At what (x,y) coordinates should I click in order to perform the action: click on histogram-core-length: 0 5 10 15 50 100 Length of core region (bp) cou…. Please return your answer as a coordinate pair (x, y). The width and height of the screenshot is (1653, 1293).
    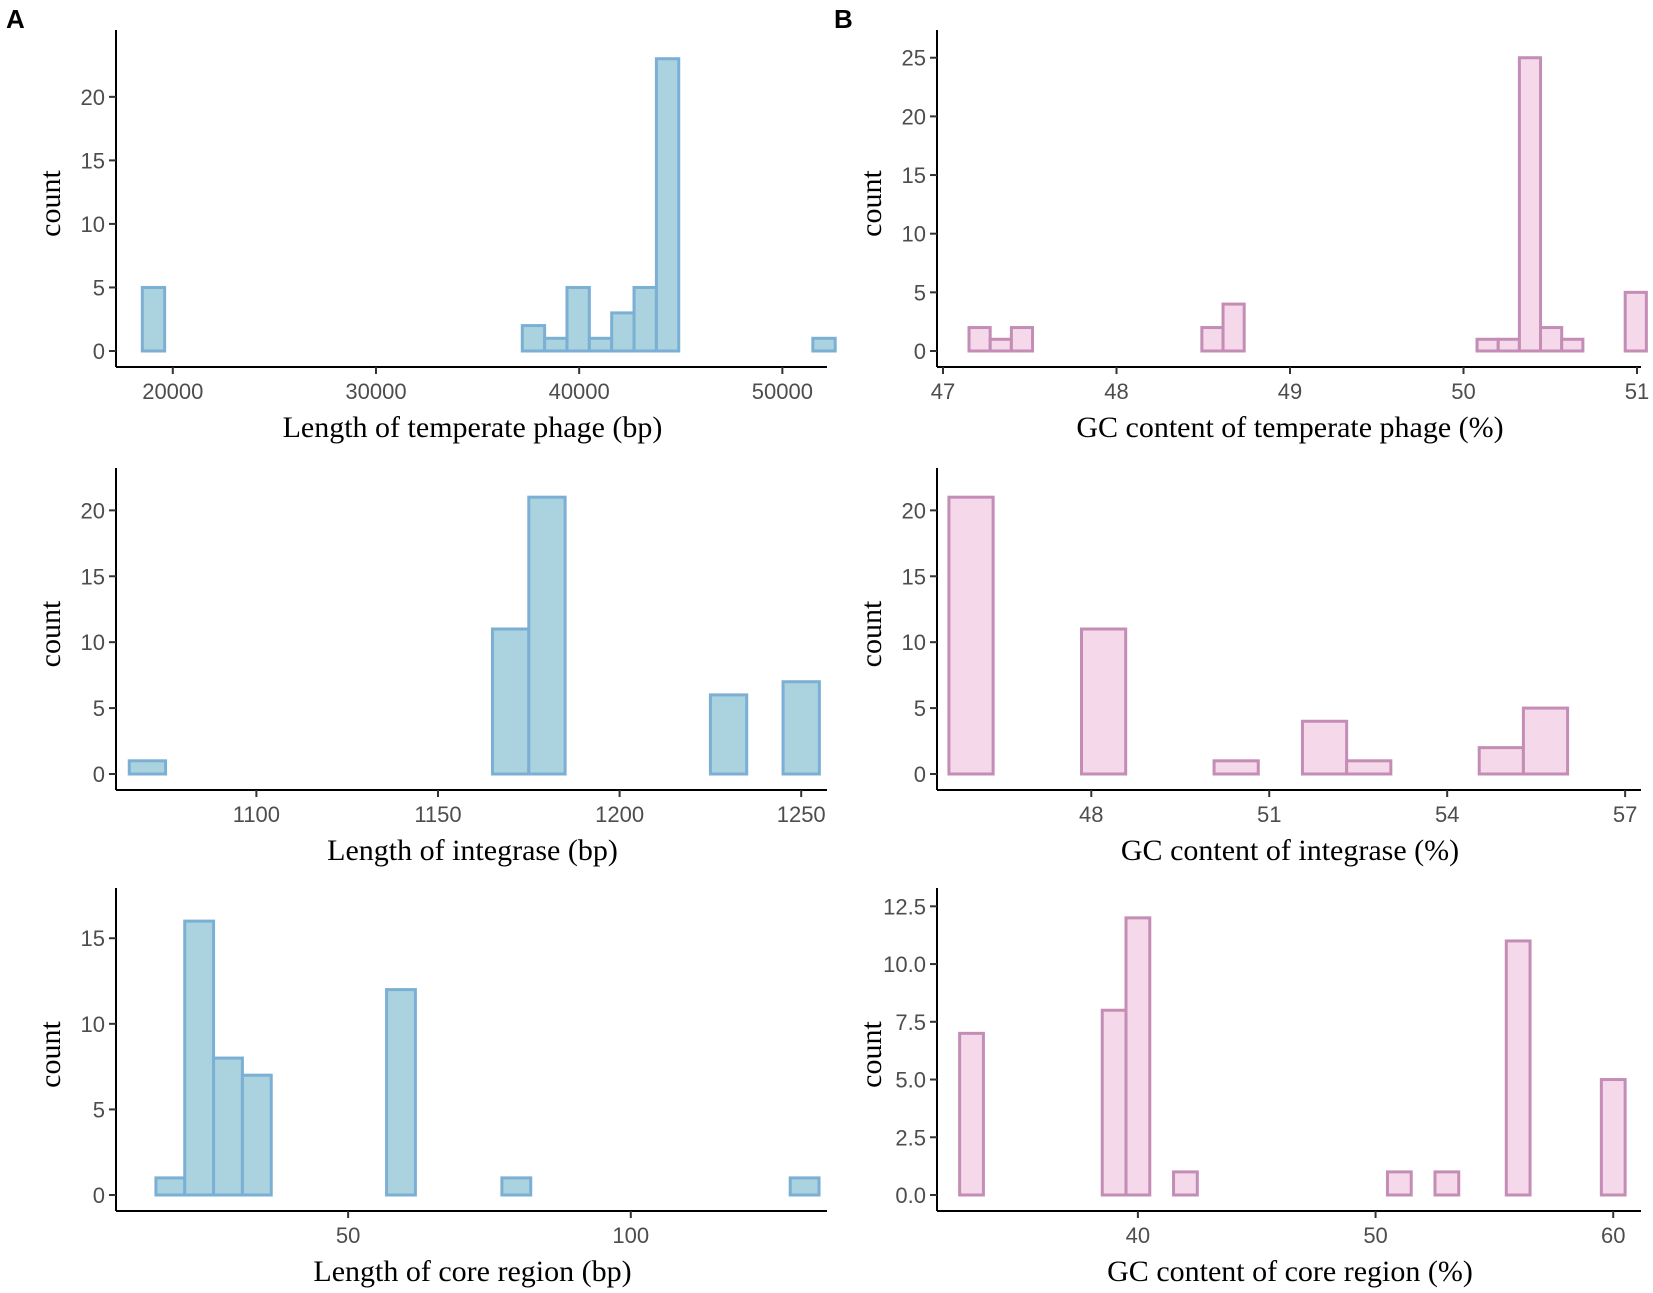
    Looking at the image, I should click on (430, 1088).